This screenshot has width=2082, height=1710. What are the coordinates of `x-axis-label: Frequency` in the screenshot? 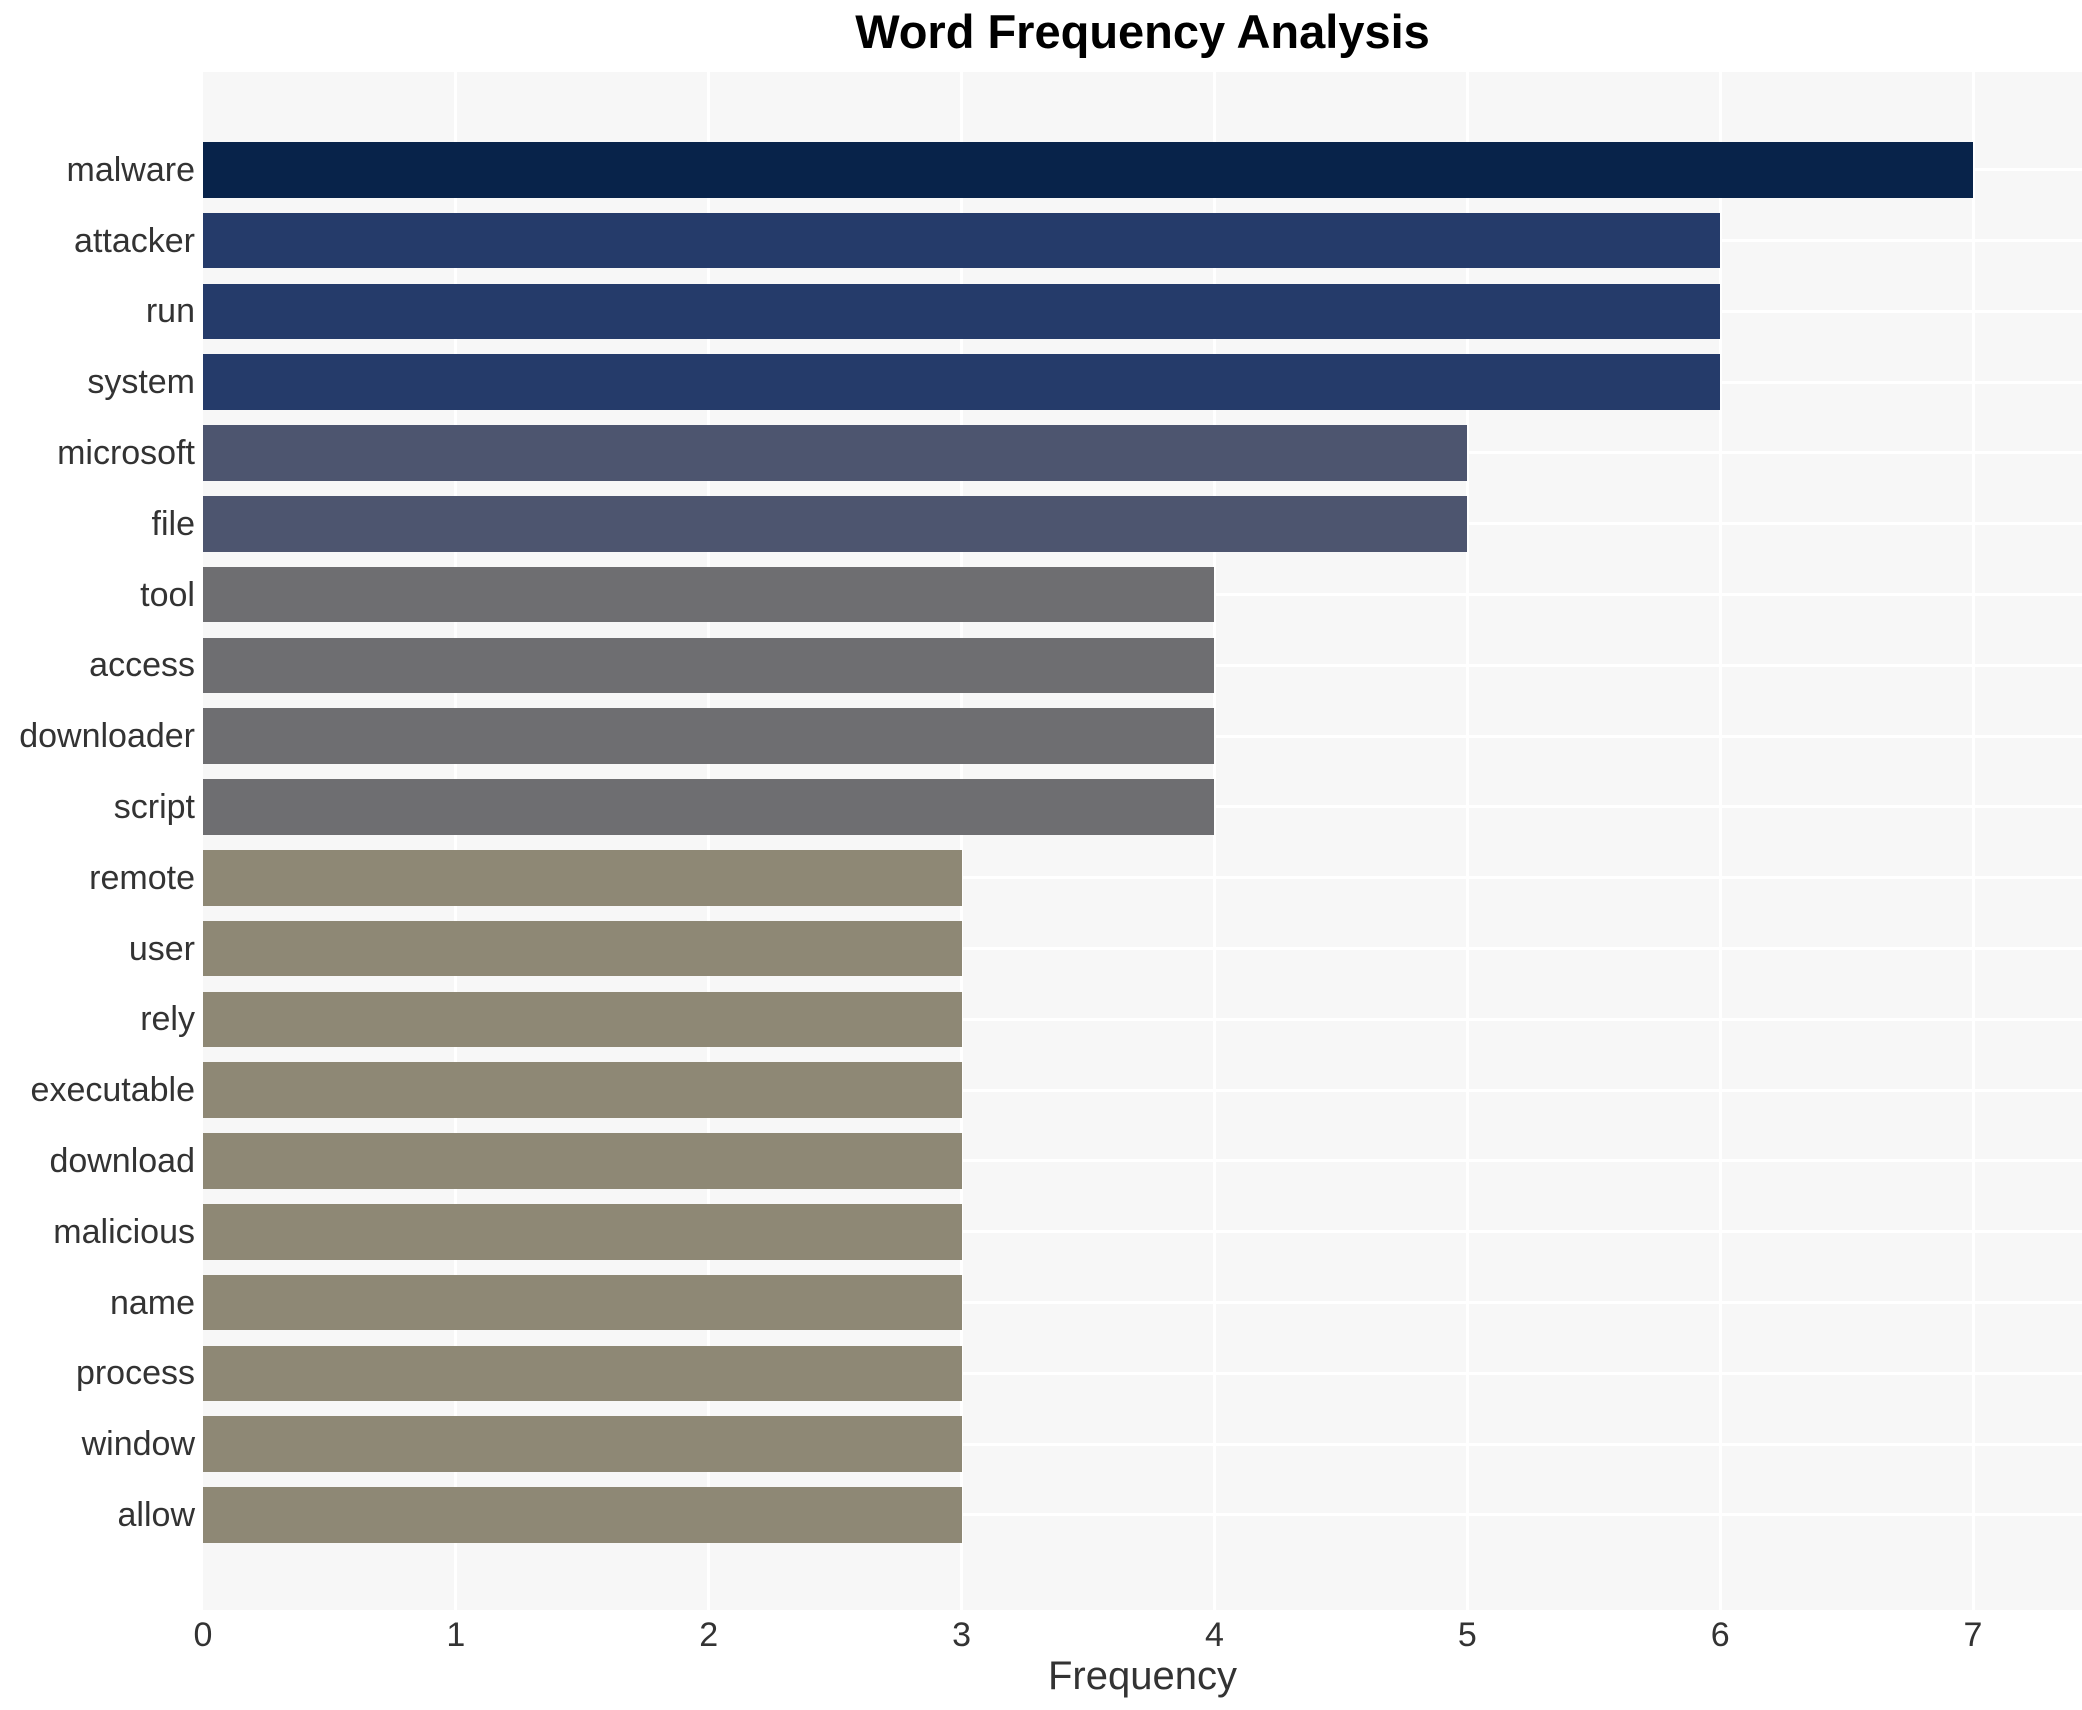 It's located at (1142, 1676).